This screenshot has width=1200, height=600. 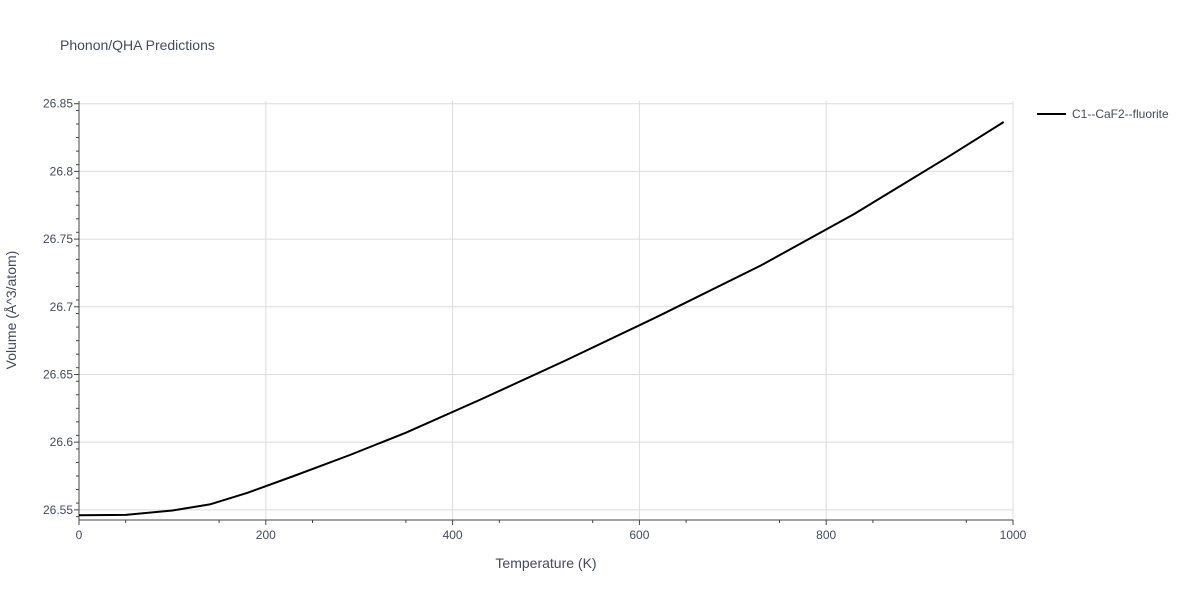 What do you see at coordinates (58, 510) in the screenshot?
I see `y-tick-label: 26.55` at bounding box center [58, 510].